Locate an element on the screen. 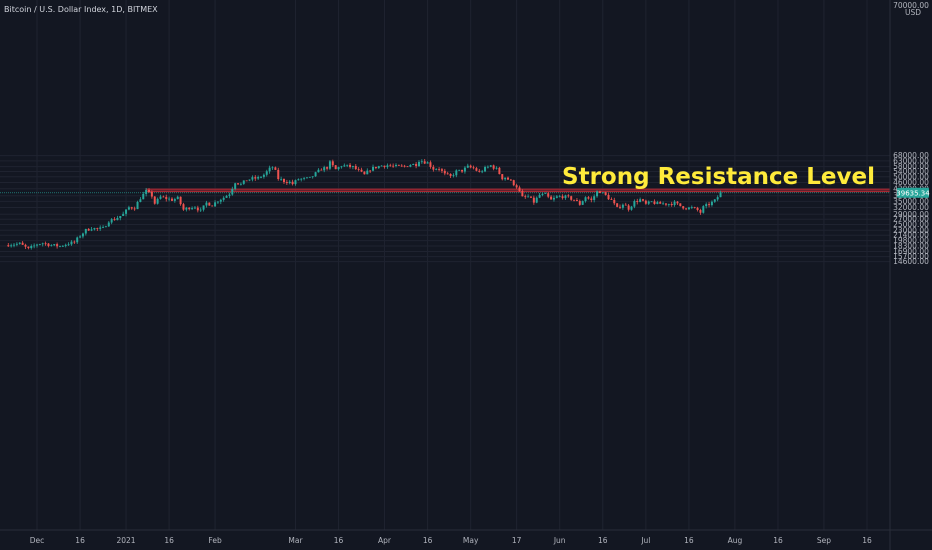 This screenshot has width=932, height=550. time-tick-label: 16 is located at coordinates (80, 540).